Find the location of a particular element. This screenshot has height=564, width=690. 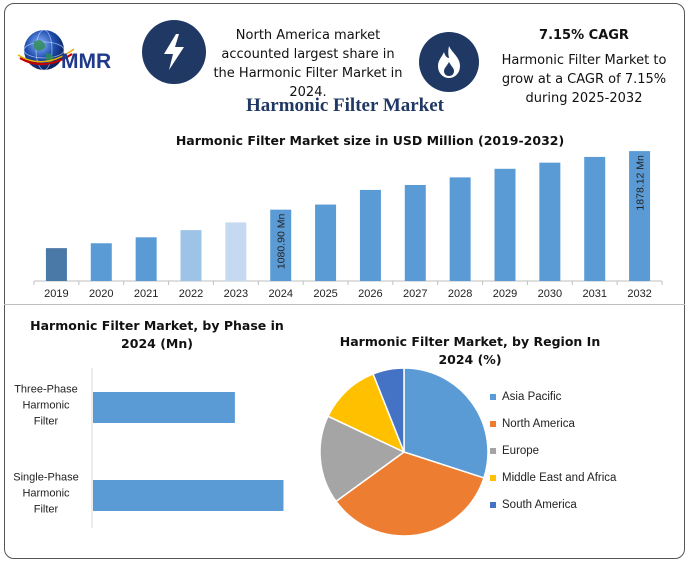

legend-label-1: North America is located at coordinates (538, 424).